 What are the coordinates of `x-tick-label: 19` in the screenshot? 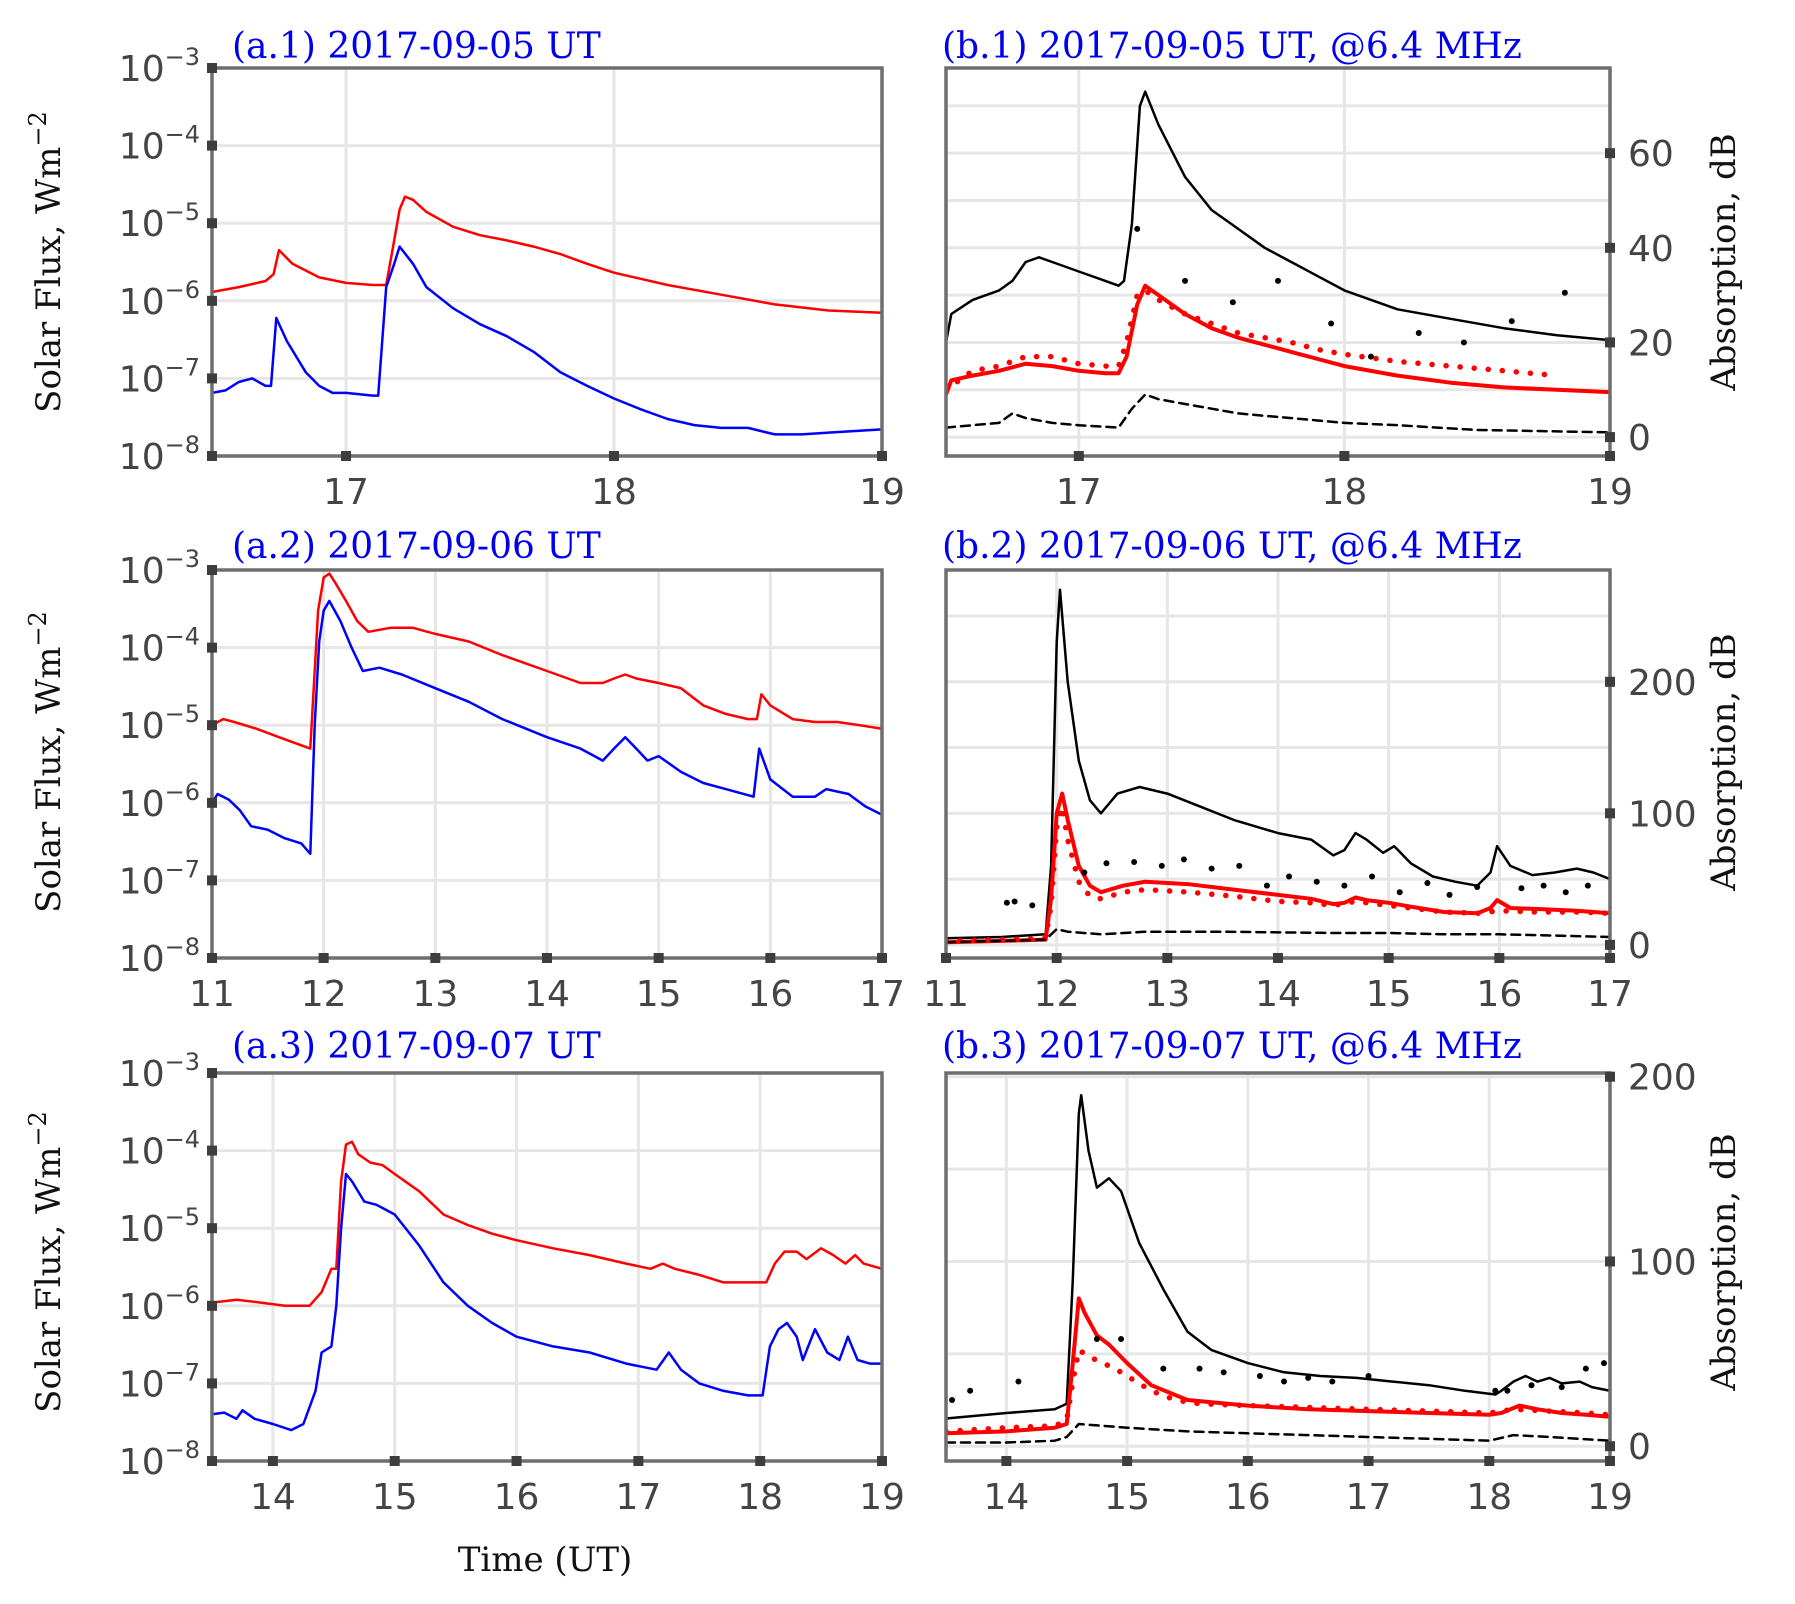 It's located at (1610, 1497).